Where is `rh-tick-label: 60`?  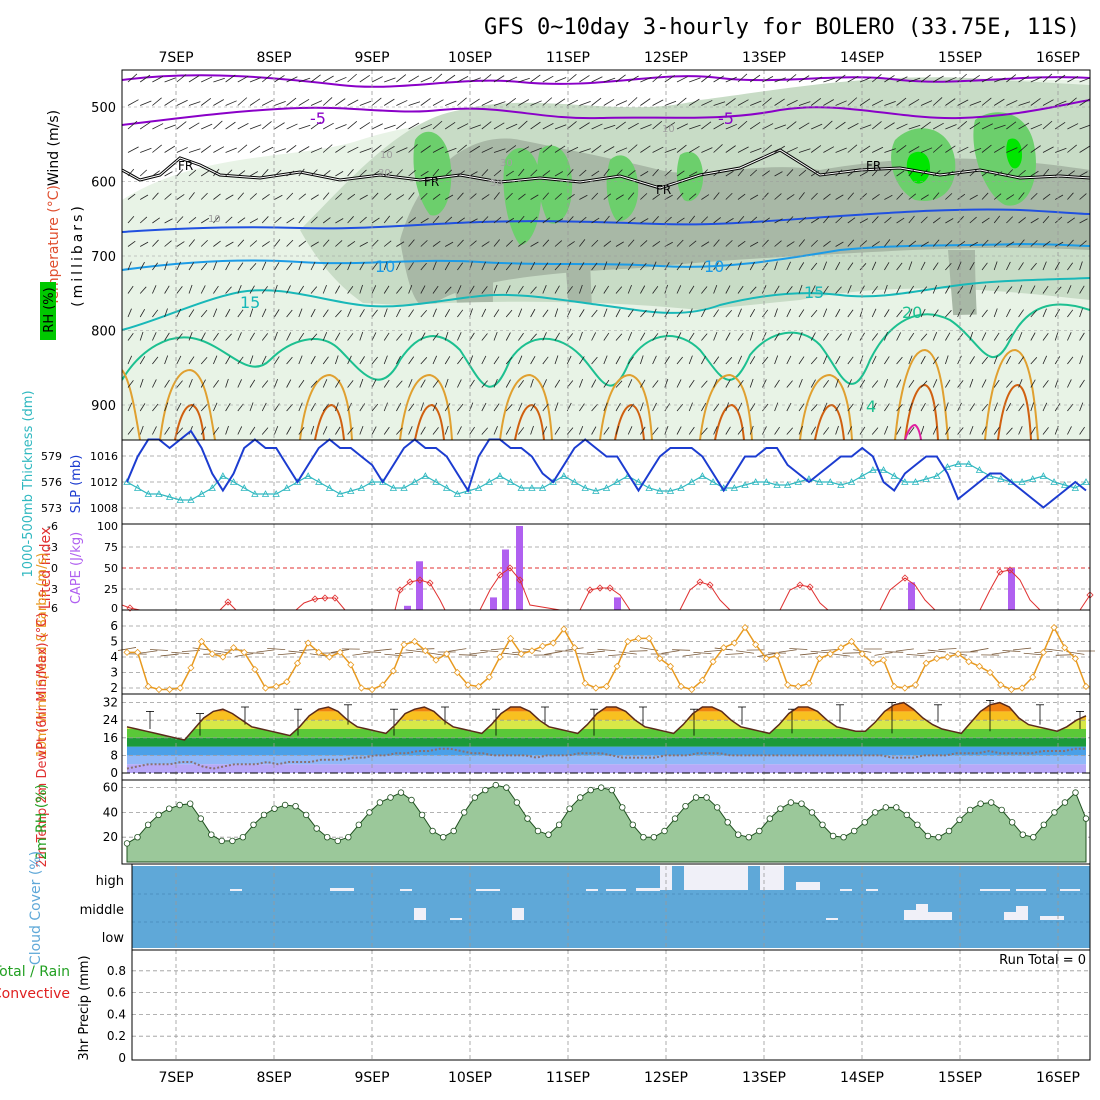 rh-tick-label: 60 is located at coordinates (110, 788).